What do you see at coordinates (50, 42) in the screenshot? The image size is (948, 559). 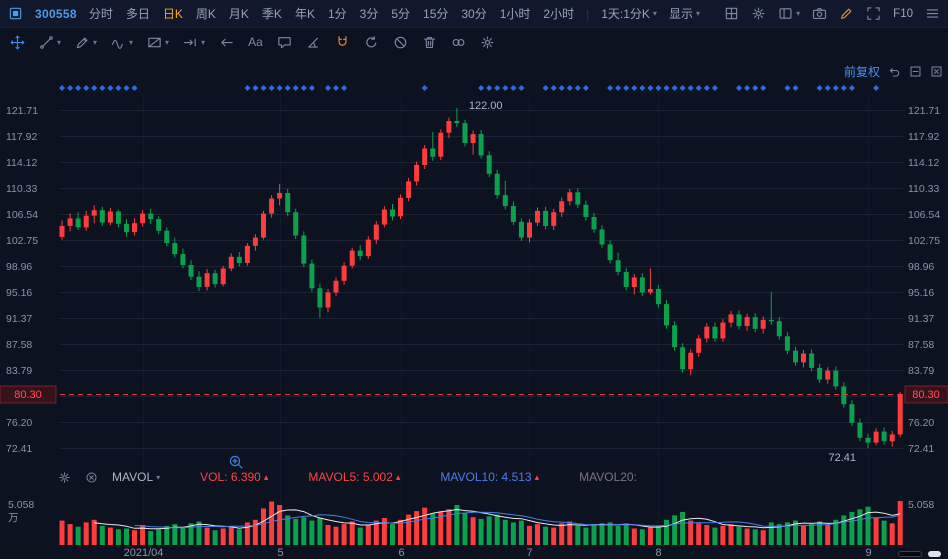 I see `trend-line-tool-icon: ▾` at bounding box center [50, 42].